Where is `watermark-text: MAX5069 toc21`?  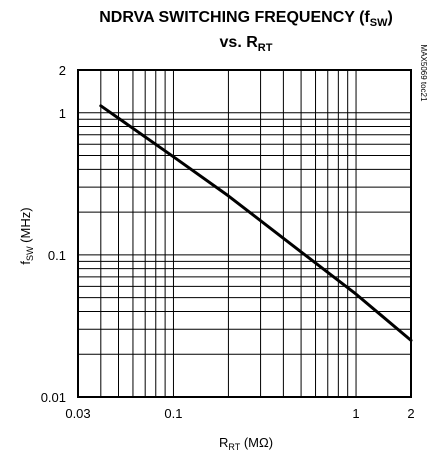
watermark-text: MAX5069 toc21 is located at coordinates (423, 73).